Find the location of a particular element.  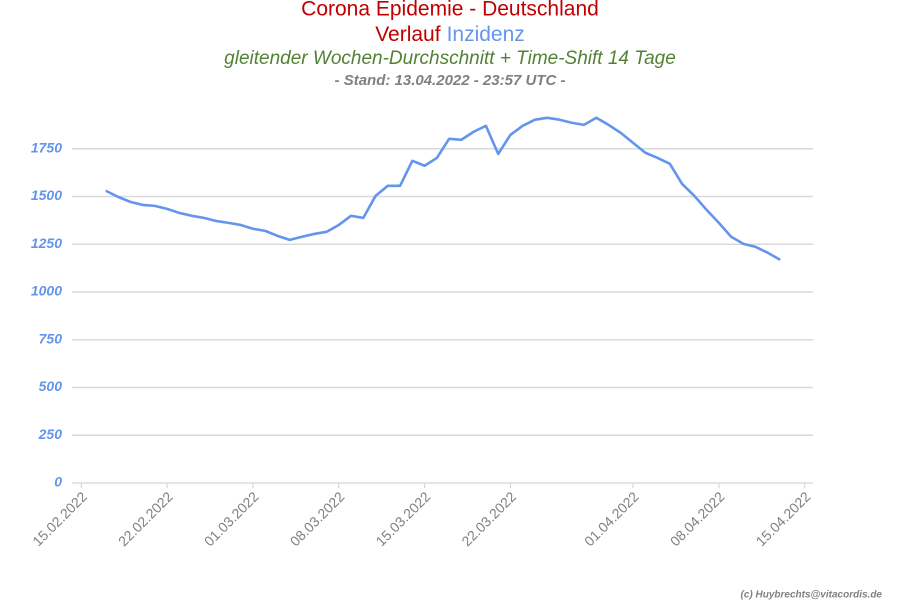

x-tick-label: 01.04.2022 is located at coordinates (611, 518).